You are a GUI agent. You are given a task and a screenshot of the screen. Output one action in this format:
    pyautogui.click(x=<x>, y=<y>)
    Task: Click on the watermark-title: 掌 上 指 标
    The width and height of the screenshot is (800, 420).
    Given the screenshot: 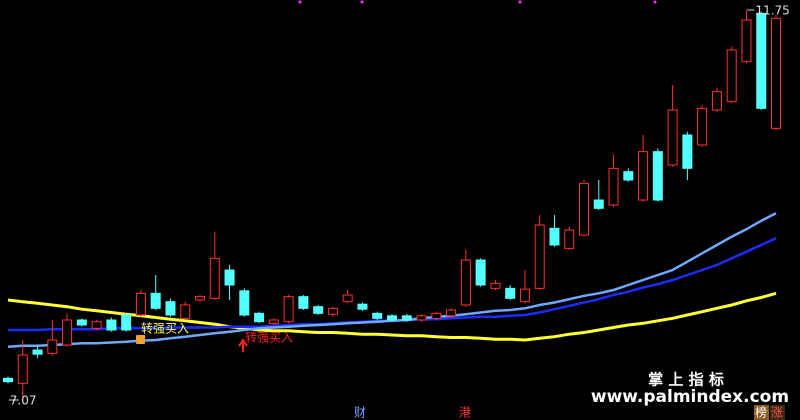 What is the action you would take?
    pyautogui.click(x=686, y=380)
    